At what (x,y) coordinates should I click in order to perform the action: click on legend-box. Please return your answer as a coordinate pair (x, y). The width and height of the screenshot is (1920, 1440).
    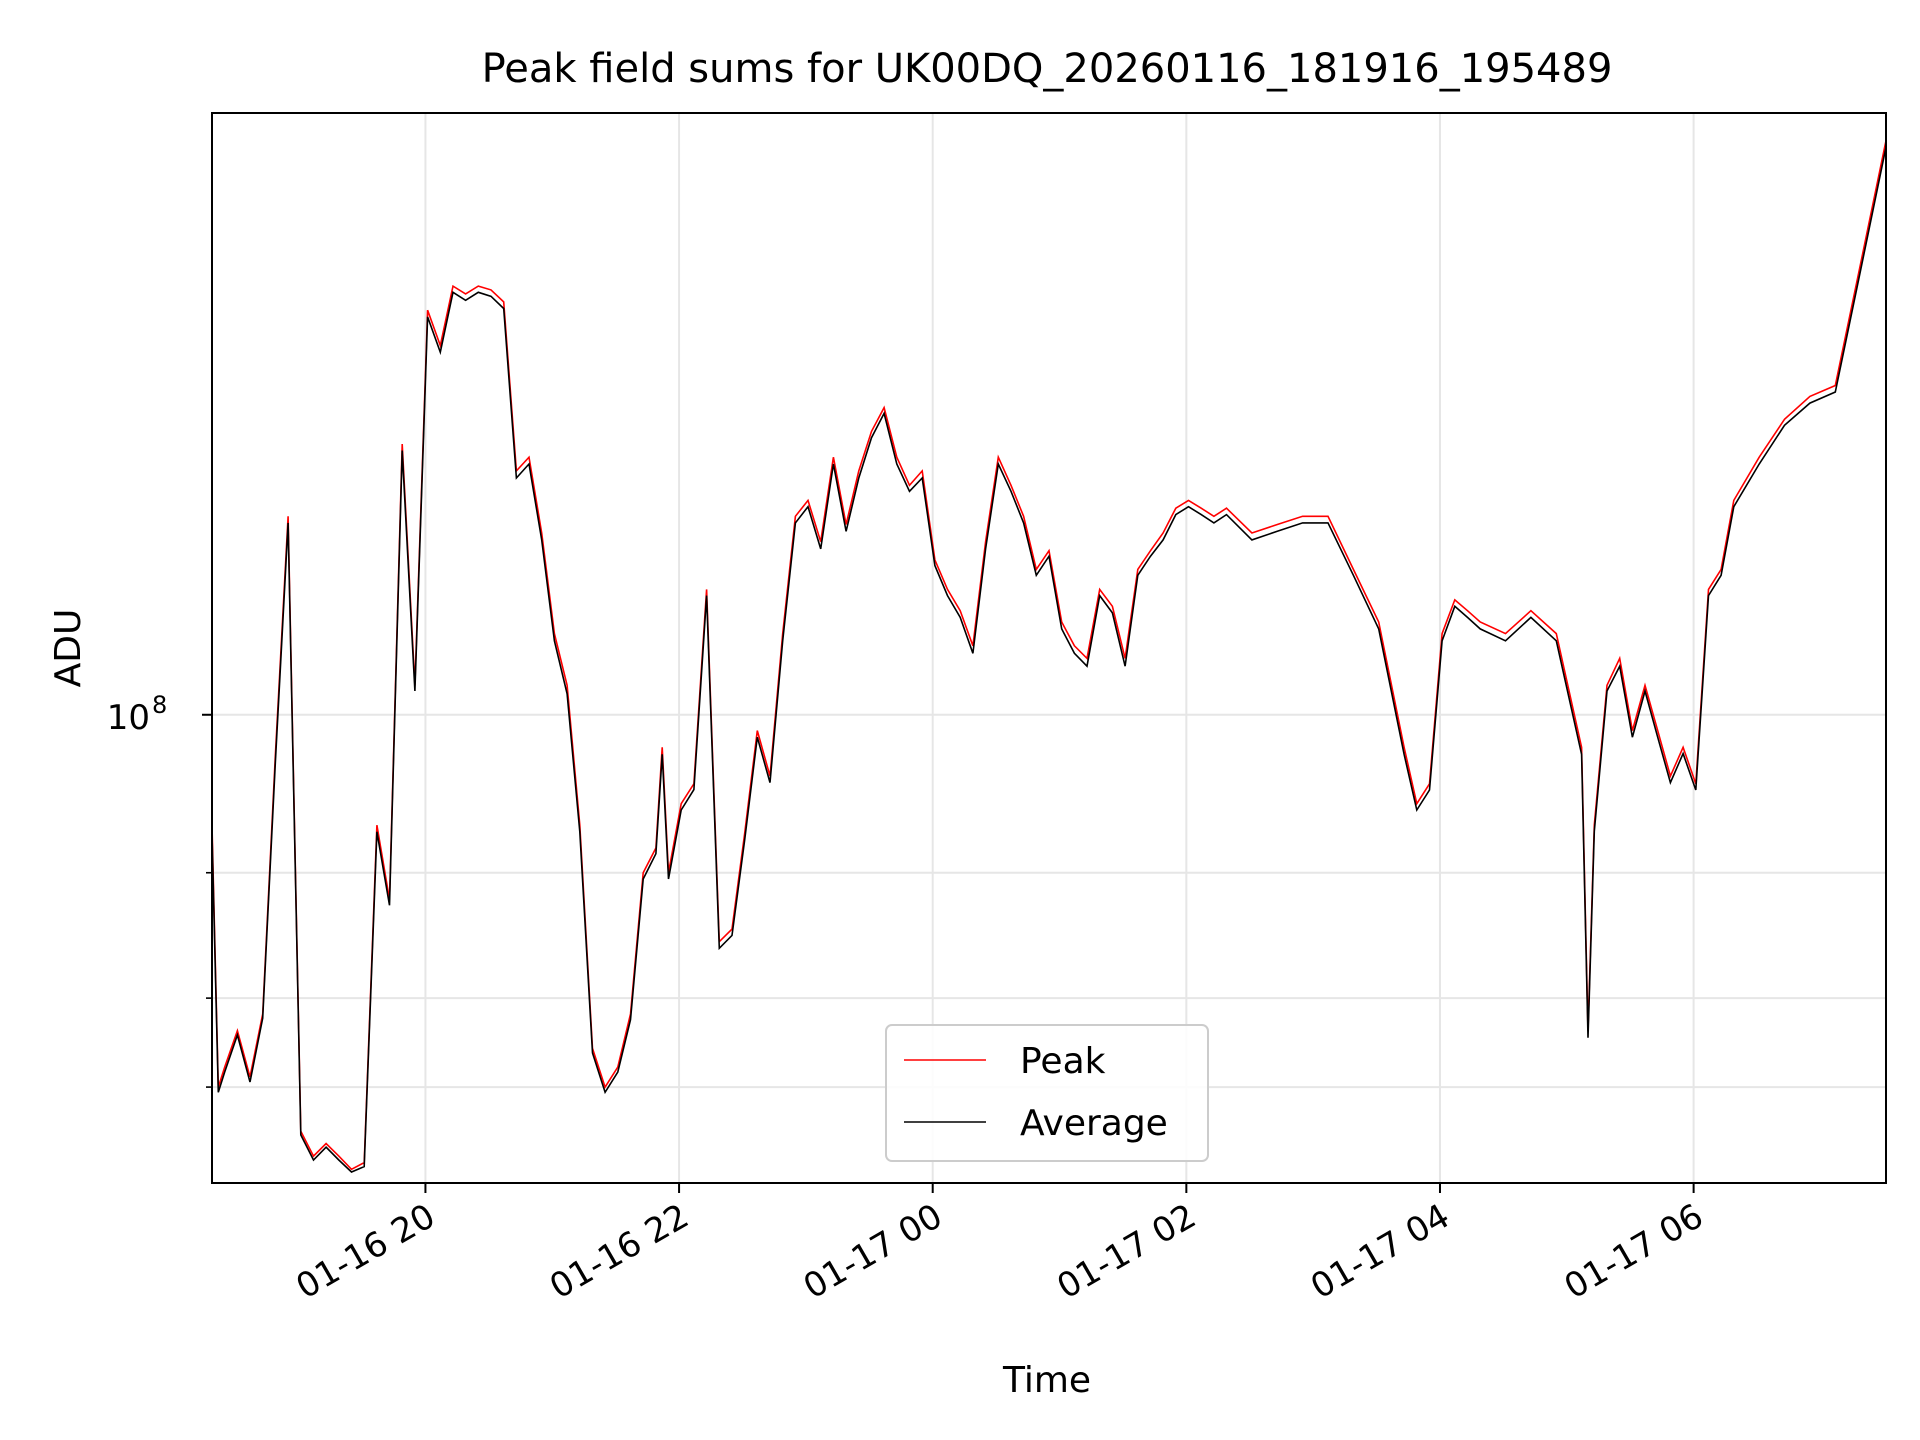
    Looking at the image, I should click on (1047, 1093).